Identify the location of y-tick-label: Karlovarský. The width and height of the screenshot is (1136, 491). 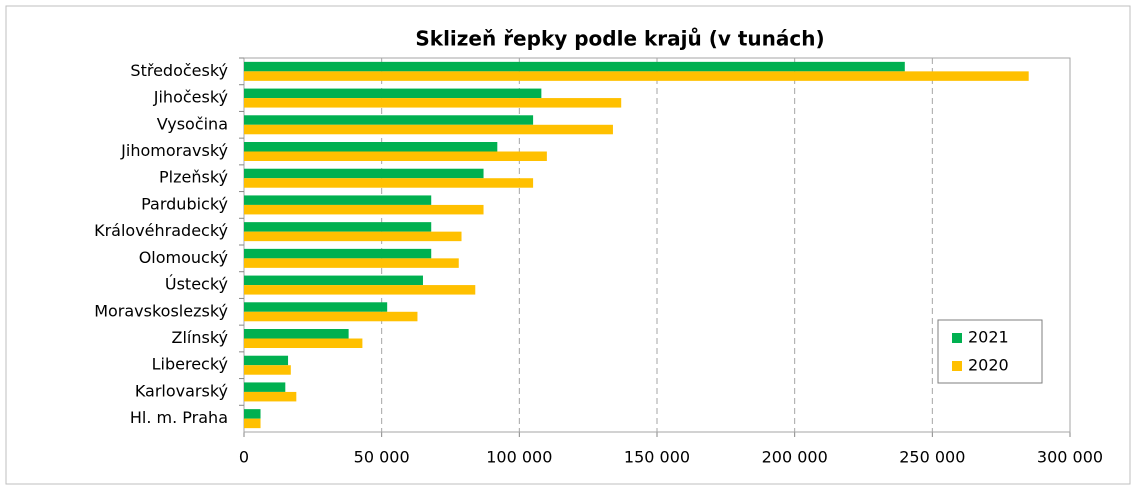
(181, 390).